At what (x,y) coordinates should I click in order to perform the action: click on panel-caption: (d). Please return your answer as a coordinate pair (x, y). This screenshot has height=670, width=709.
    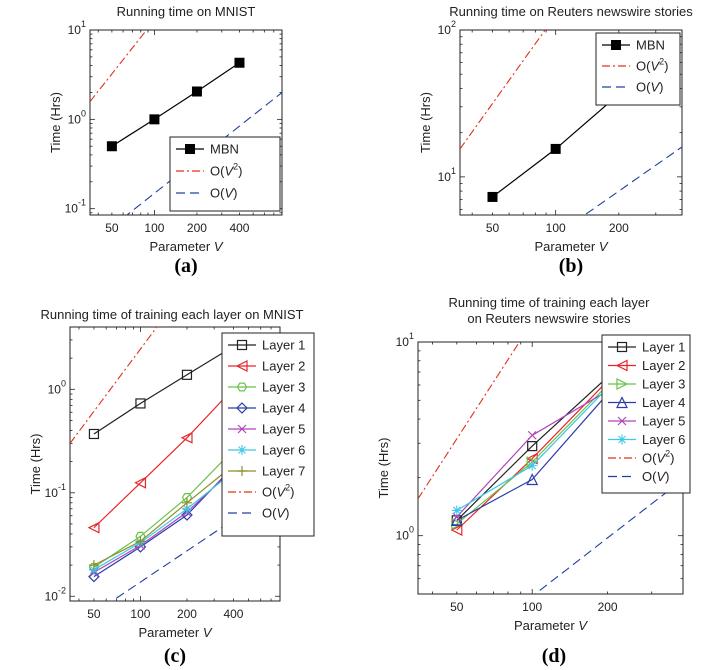
    Looking at the image, I should click on (554, 656).